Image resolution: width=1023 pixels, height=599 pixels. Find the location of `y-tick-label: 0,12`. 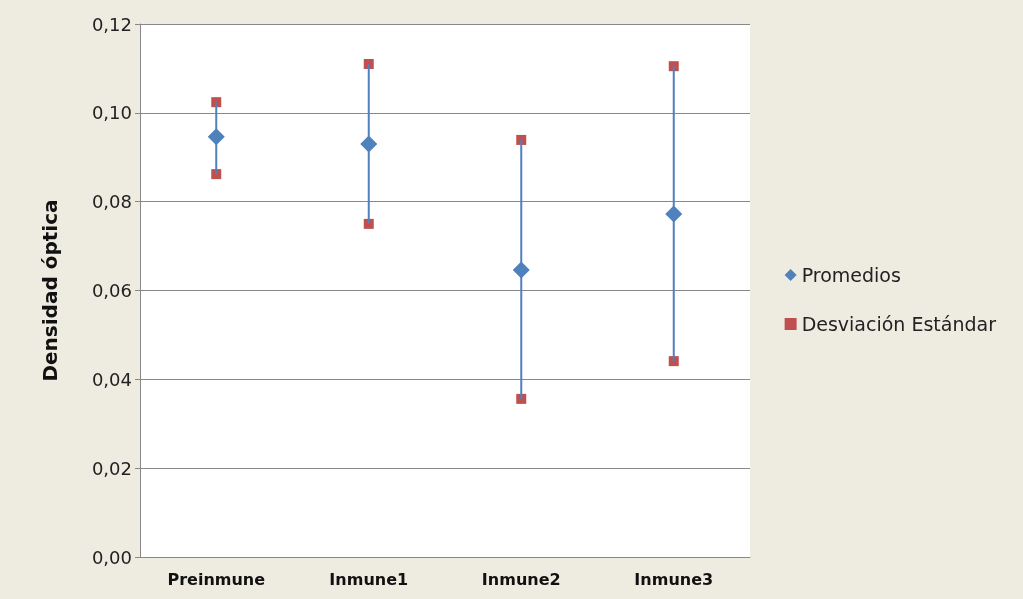

y-tick-label: 0,12 is located at coordinates (111, 24).